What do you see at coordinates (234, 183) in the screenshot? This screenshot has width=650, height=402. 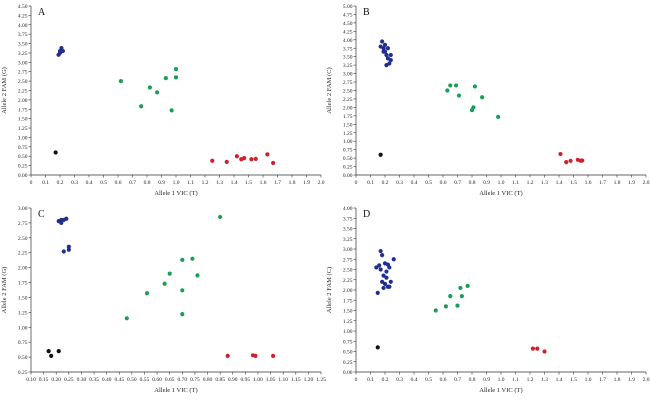 I see `x-tick-label: 1.4` at bounding box center [234, 183].